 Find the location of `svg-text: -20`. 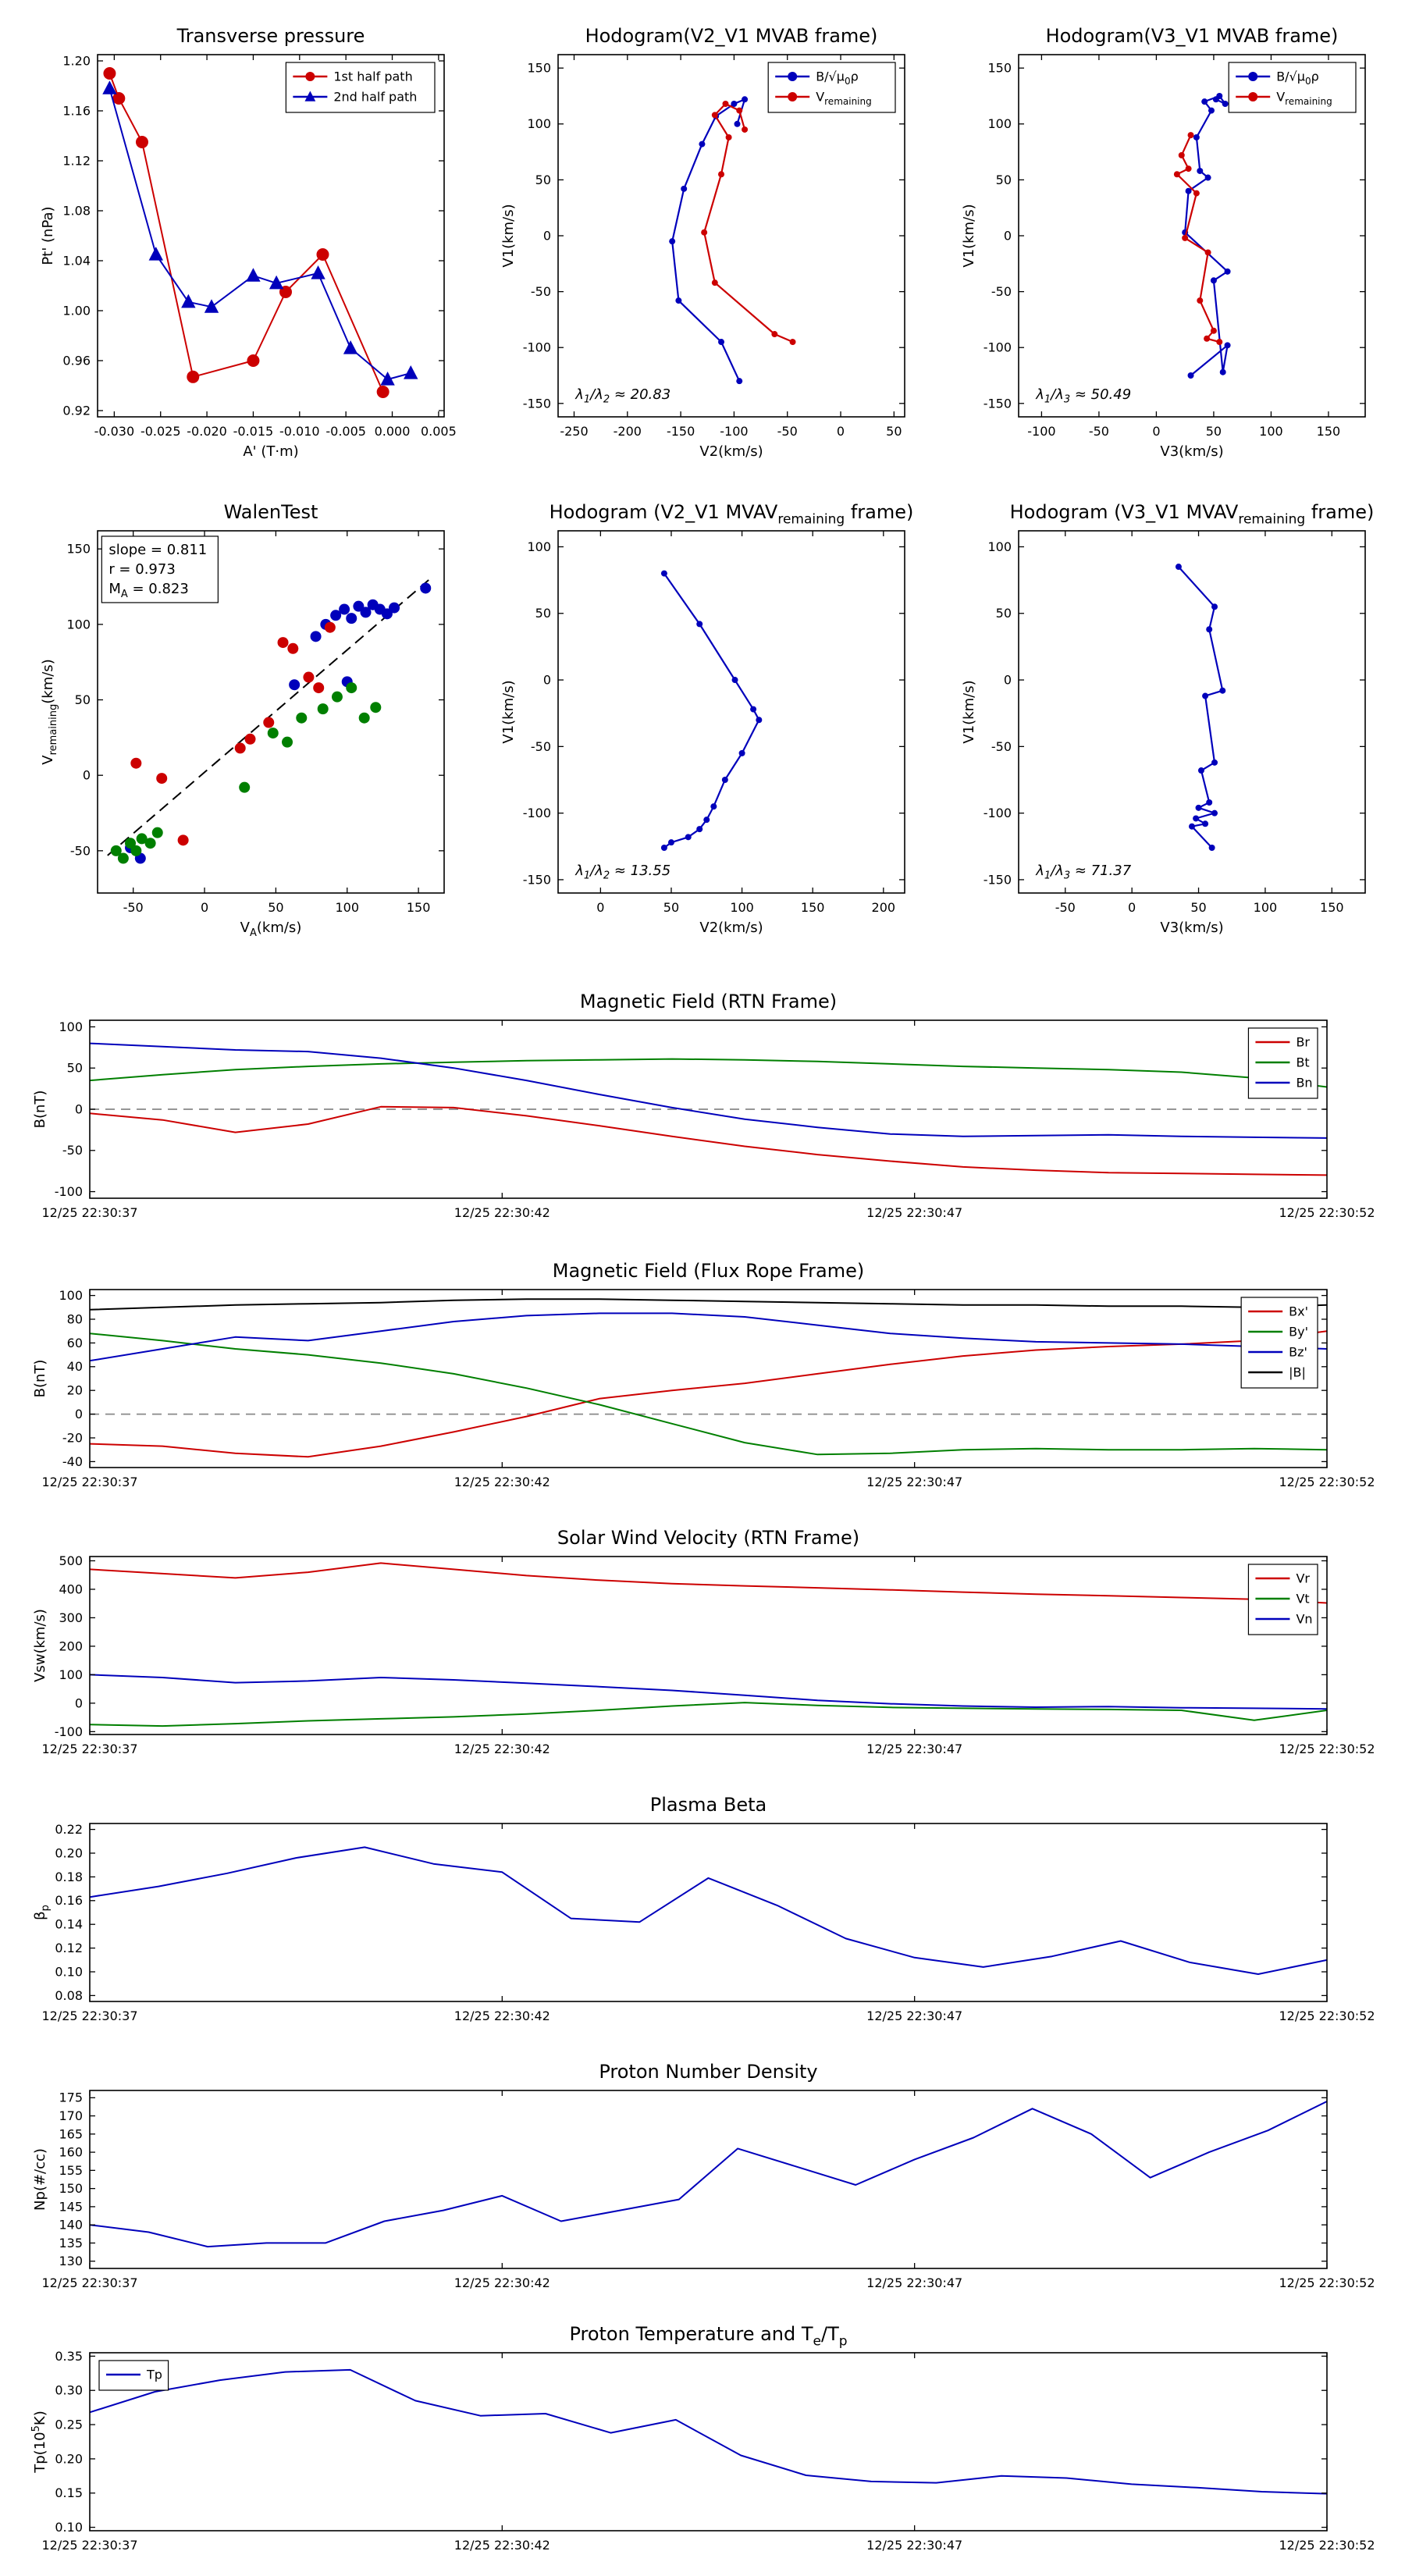

svg-text: -20 is located at coordinates (72, 1437).